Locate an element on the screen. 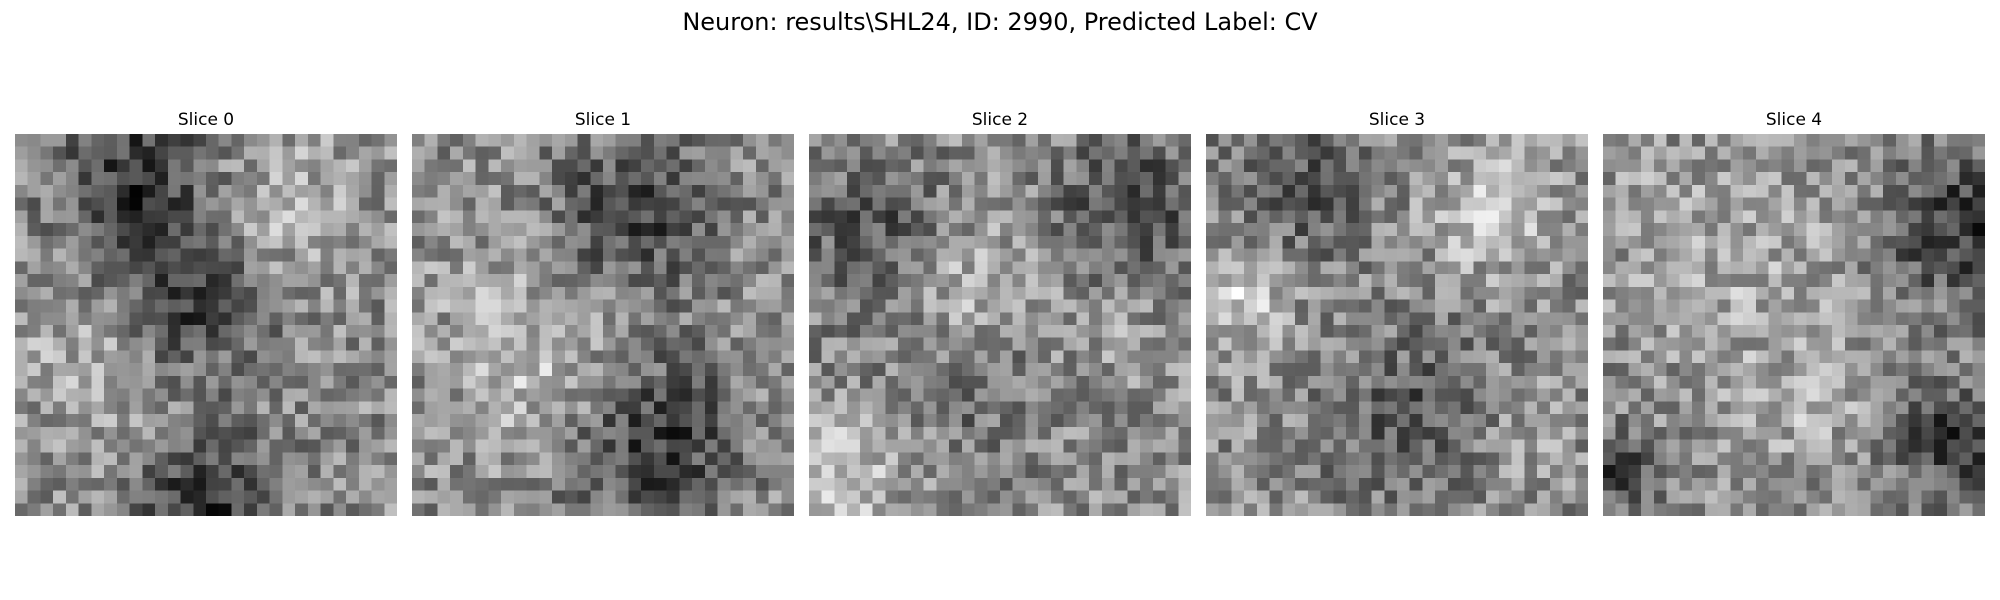 This screenshot has width=2000, height=600. slice-panel-2: Slice 2 is located at coordinates (1000, 318).